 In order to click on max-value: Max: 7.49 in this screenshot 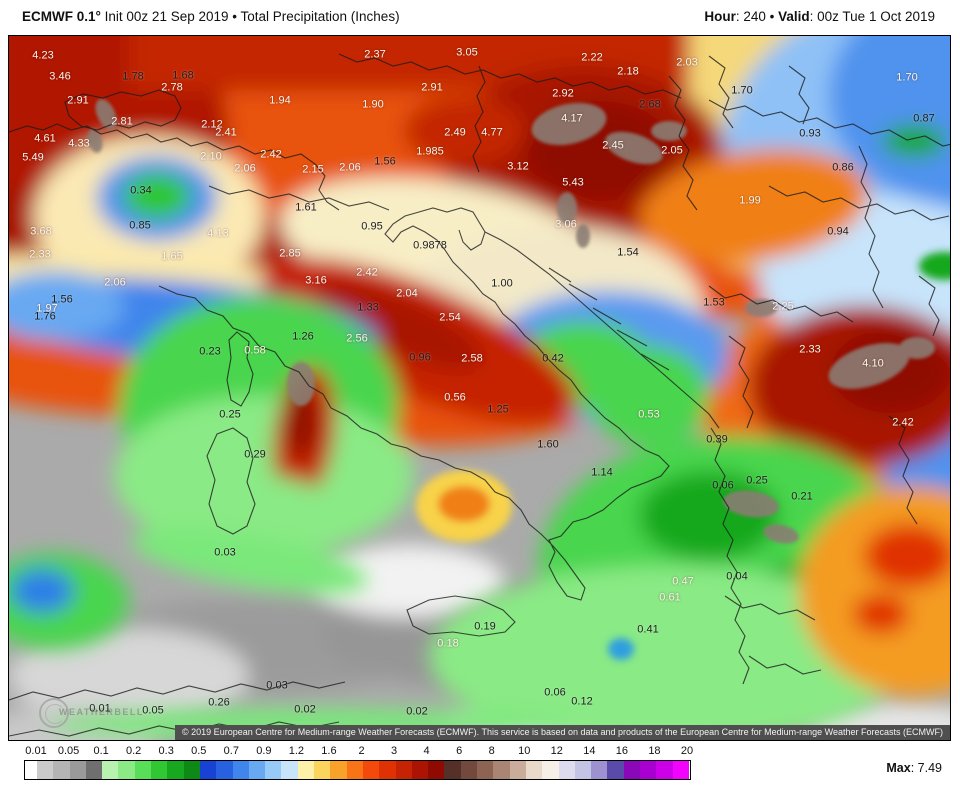, I will do `click(914, 768)`.